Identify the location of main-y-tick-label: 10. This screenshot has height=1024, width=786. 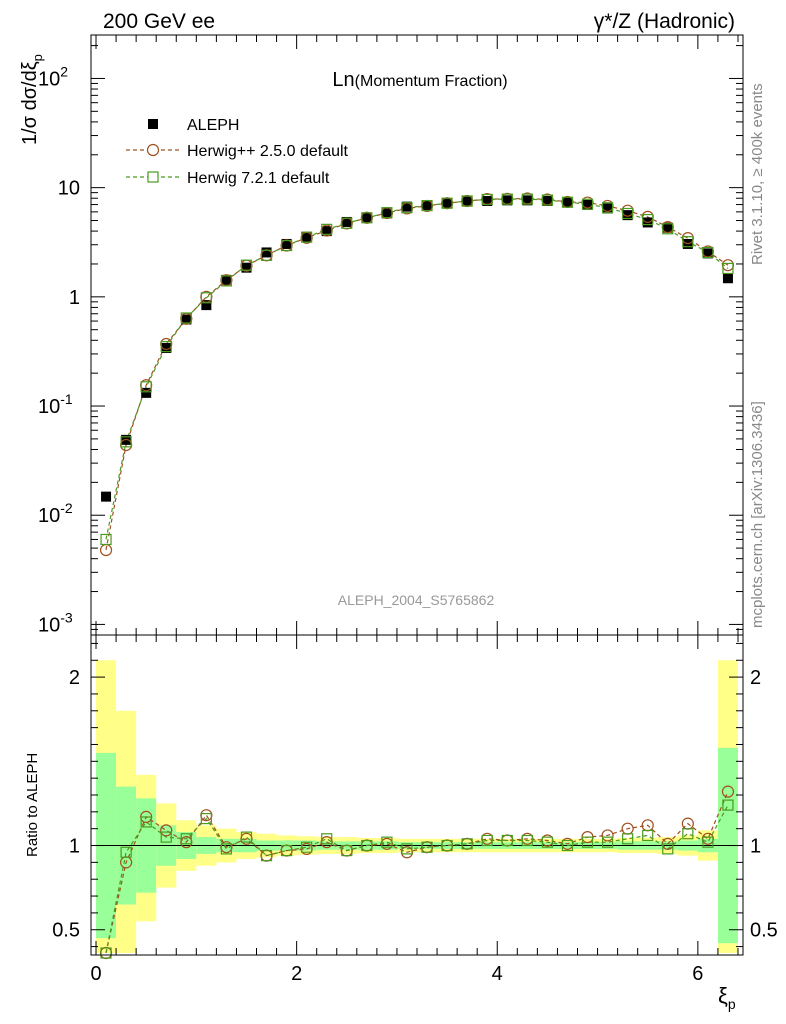
(69, 189).